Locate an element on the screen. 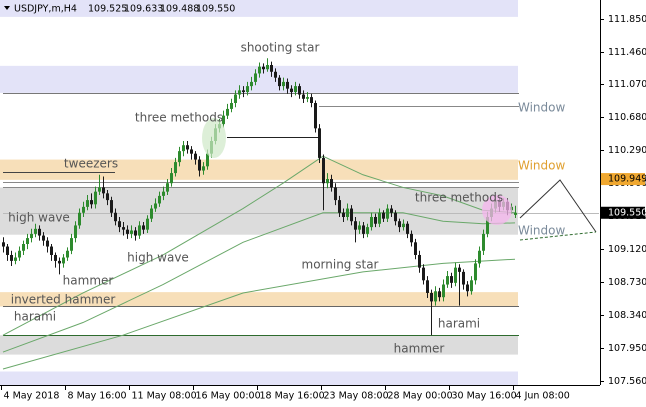 The image size is (646, 407). symbol: USDJPY,m,H4 is located at coordinates (45, 9).